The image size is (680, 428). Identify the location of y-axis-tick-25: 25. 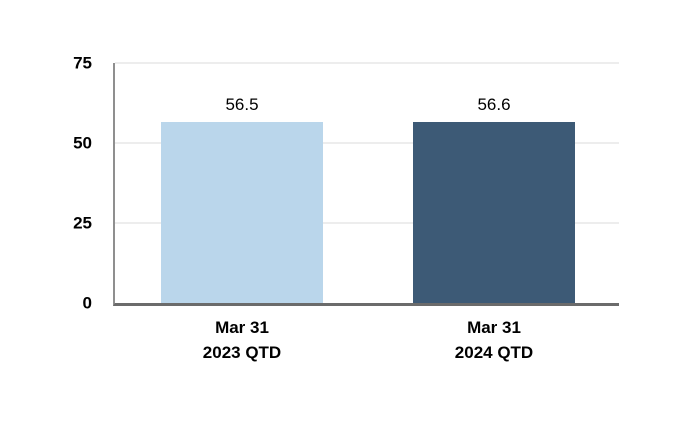
(82, 223).